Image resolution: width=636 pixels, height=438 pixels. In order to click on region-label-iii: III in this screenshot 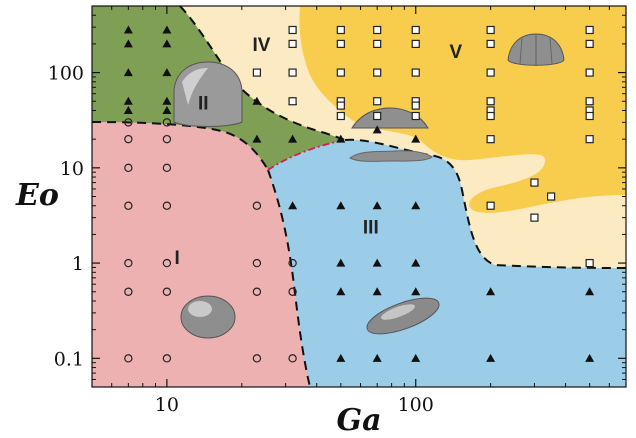, I will do `click(371, 228)`.